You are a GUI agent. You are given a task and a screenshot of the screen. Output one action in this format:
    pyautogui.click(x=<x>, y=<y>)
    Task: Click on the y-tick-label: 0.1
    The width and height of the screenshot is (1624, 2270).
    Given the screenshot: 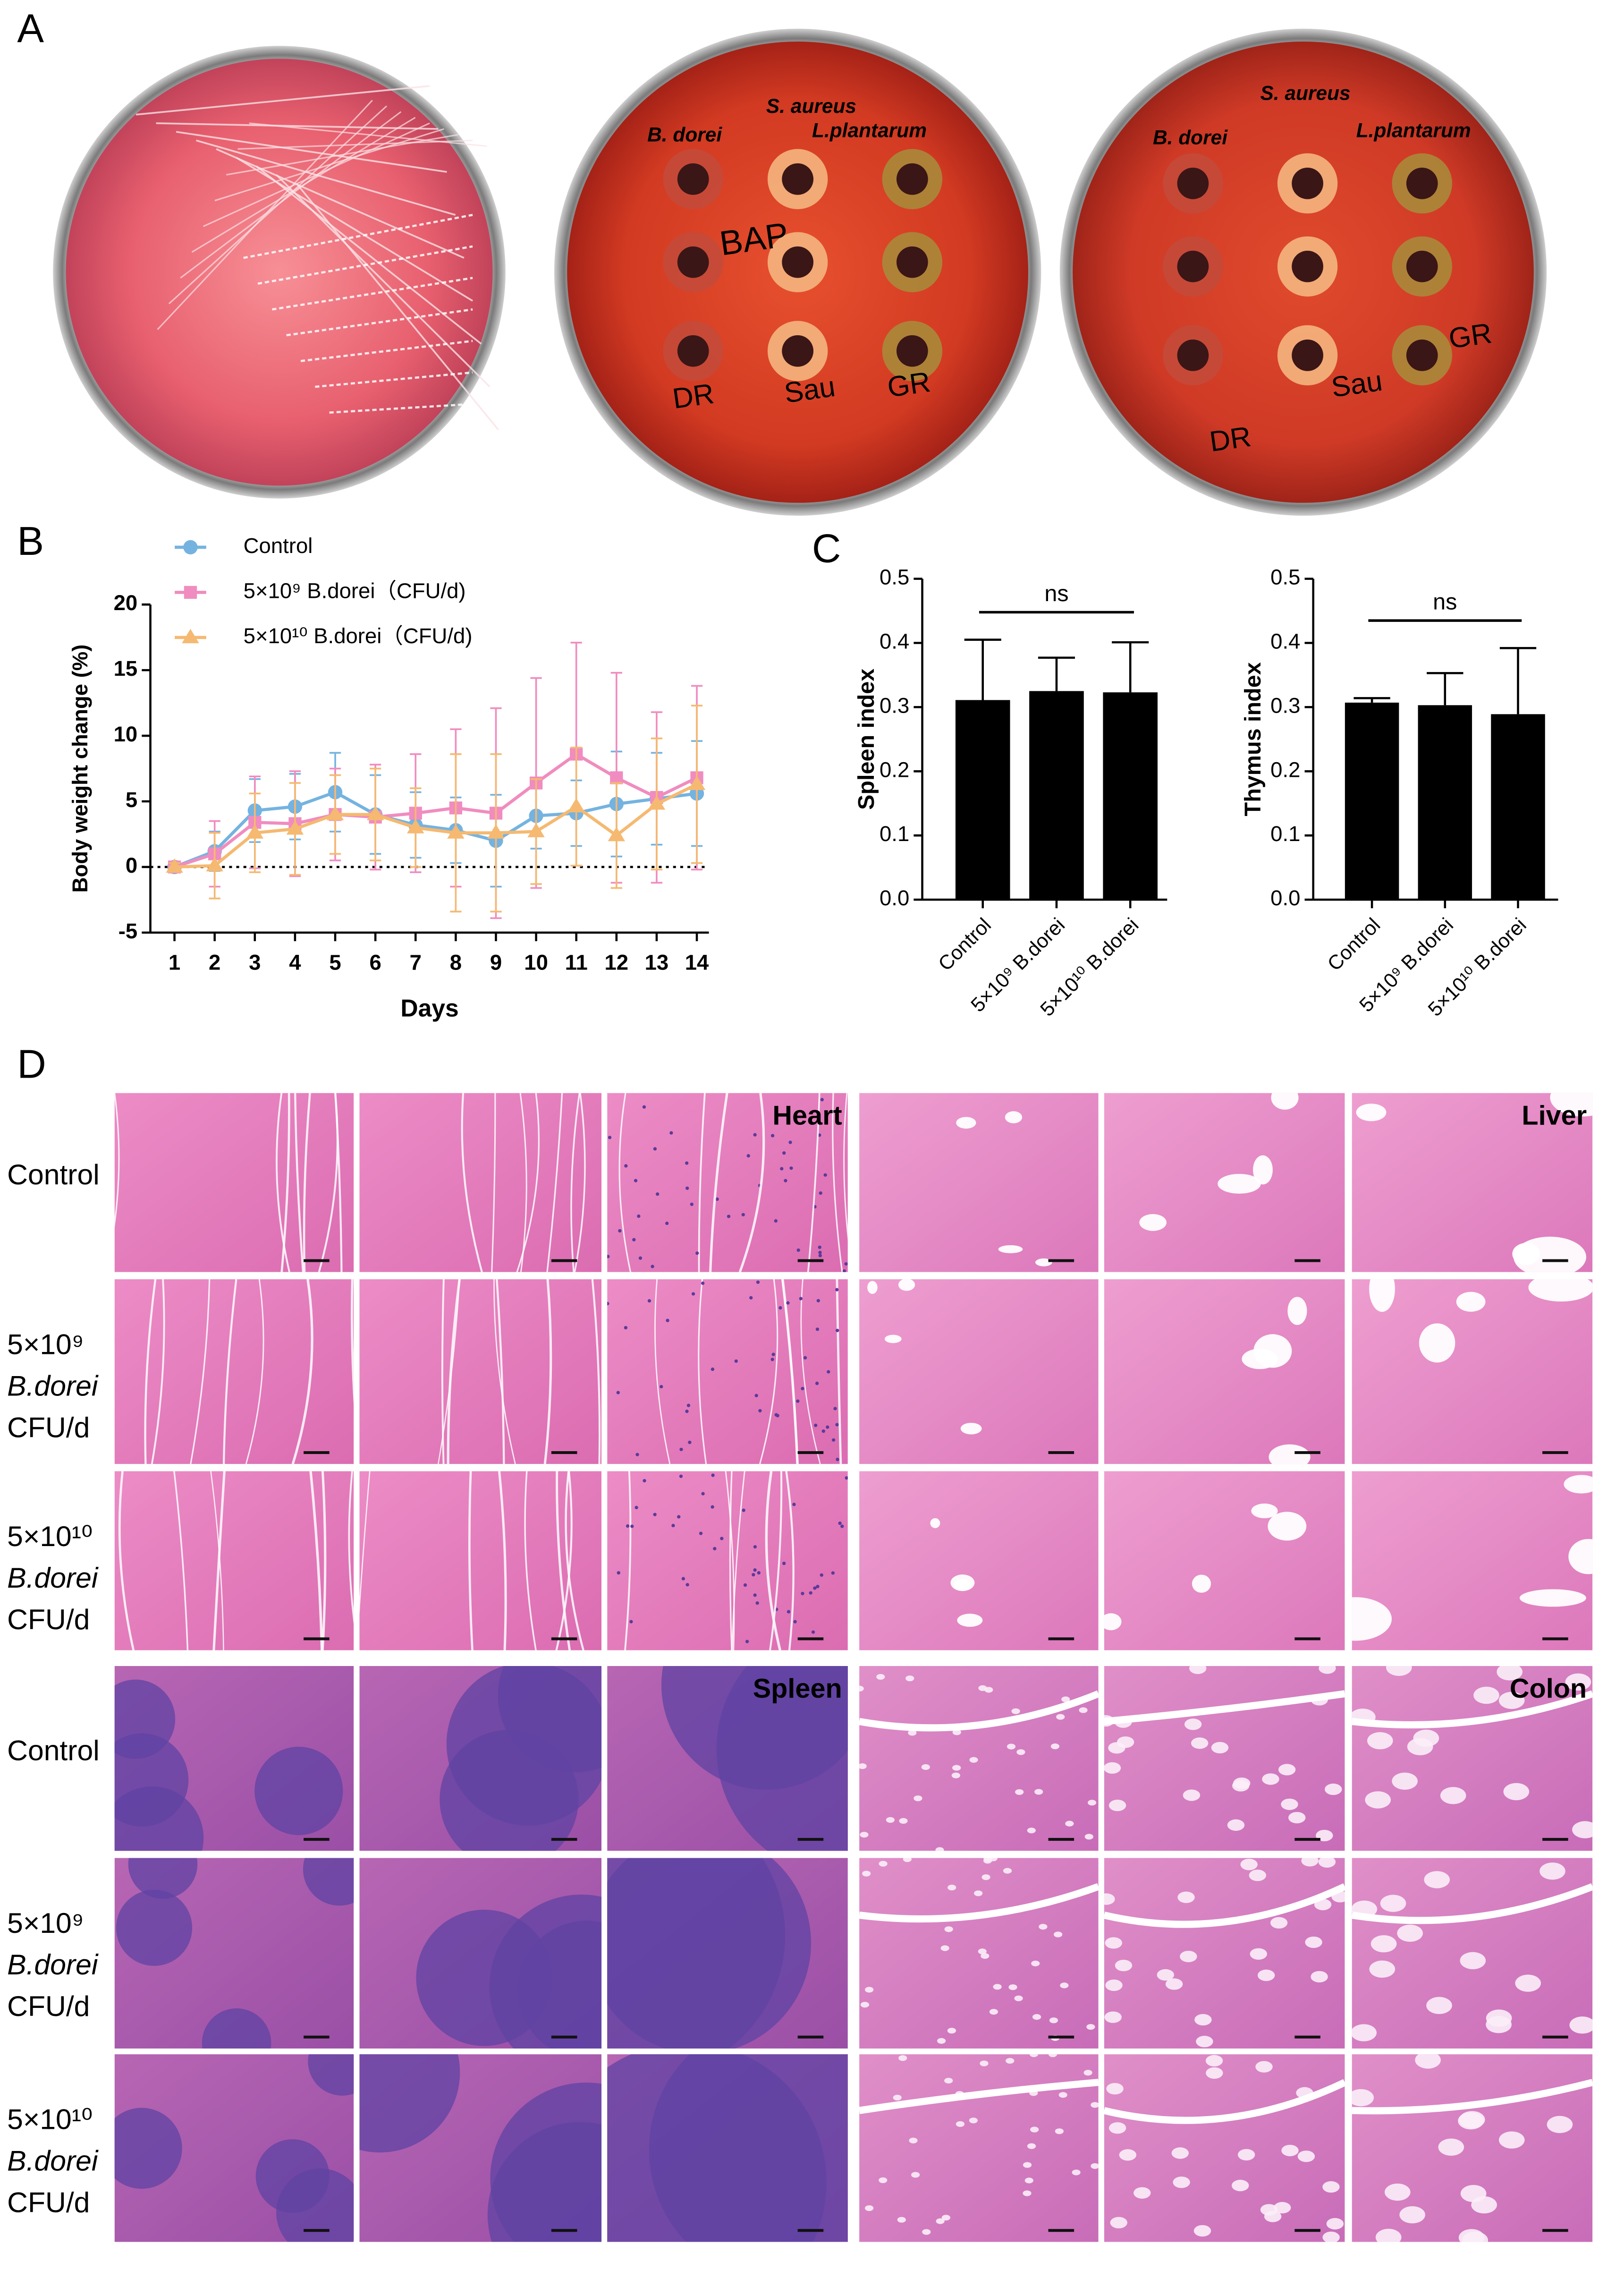 What is the action you would take?
    pyautogui.click(x=894, y=834)
    